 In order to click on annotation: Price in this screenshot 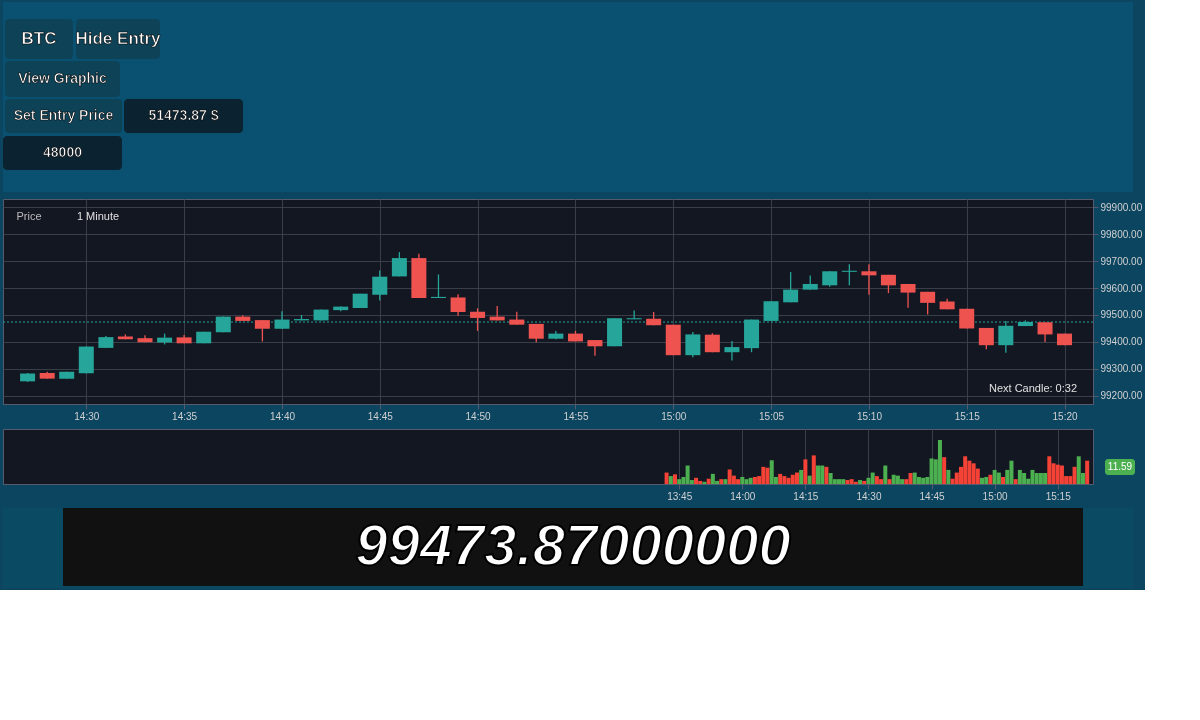, I will do `click(29, 216)`.